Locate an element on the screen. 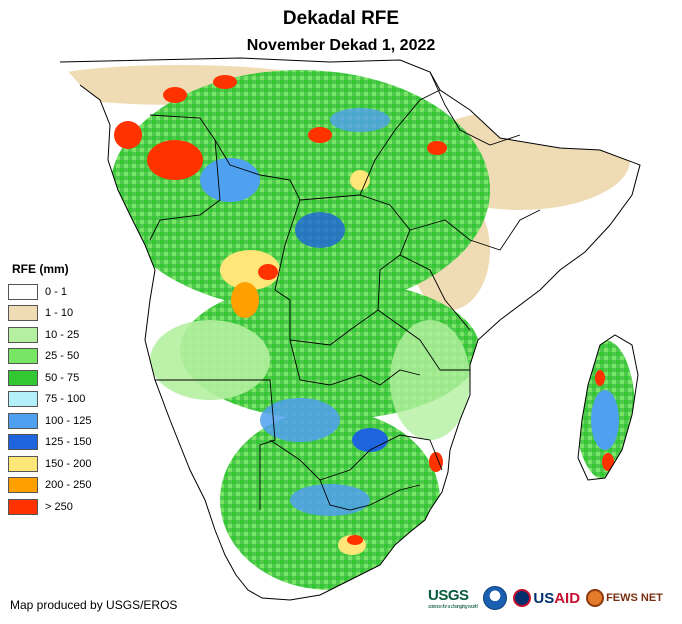 Image resolution: width=682 pixels, height=624 pixels. legend-item: 0 - 1 is located at coordinates (49, 292).